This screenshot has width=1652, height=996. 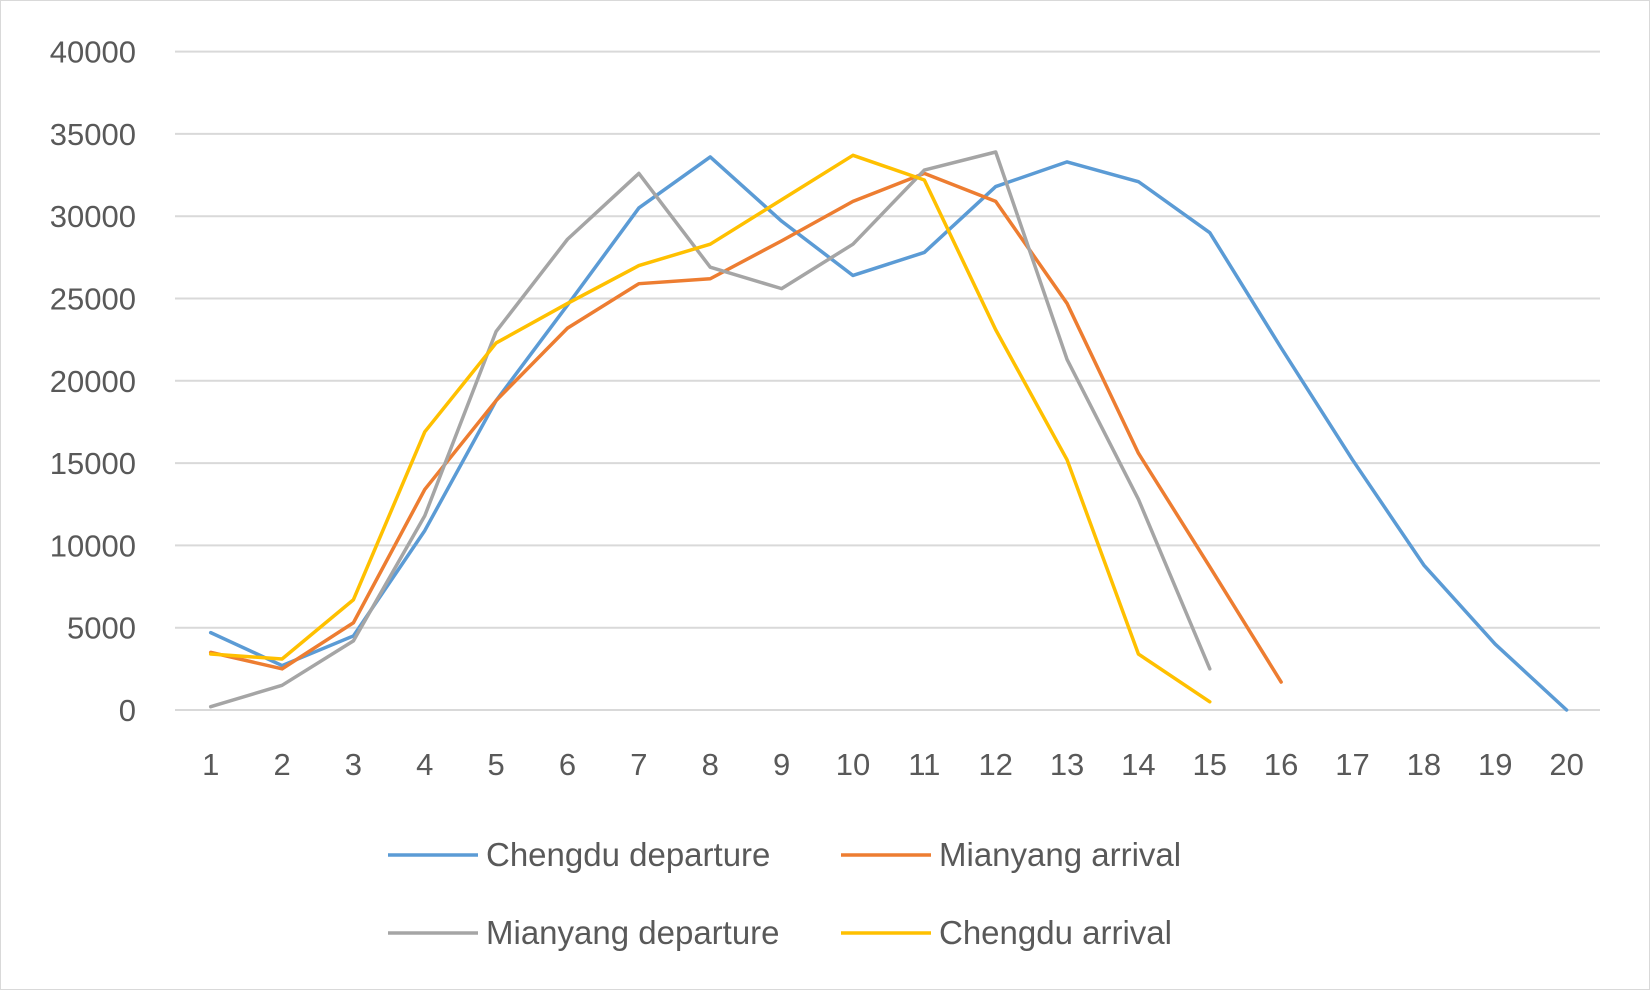 I want to click on x-tick-label: 4, so click(x=424, y=764).